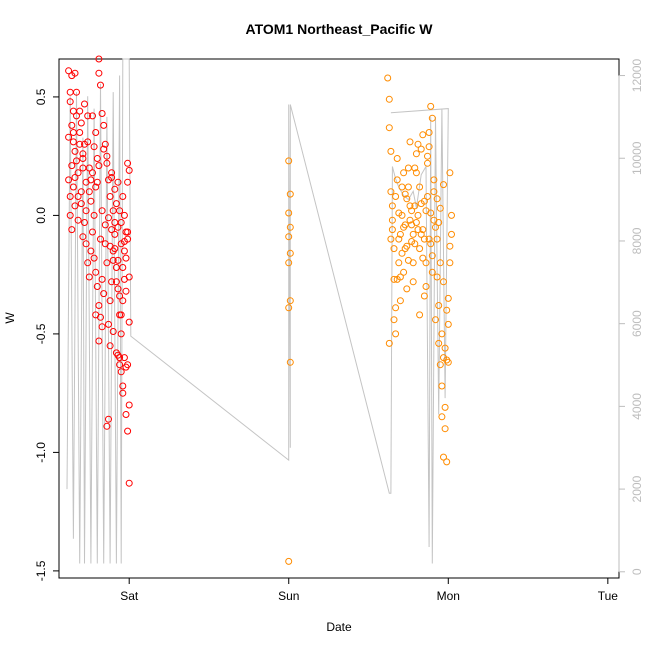 This screenshot has width=650, height=650. Describe the element at coordinates (369, 590) in the screenshot. I see `x-axis: Sat Sun Mon Tue` at that location.